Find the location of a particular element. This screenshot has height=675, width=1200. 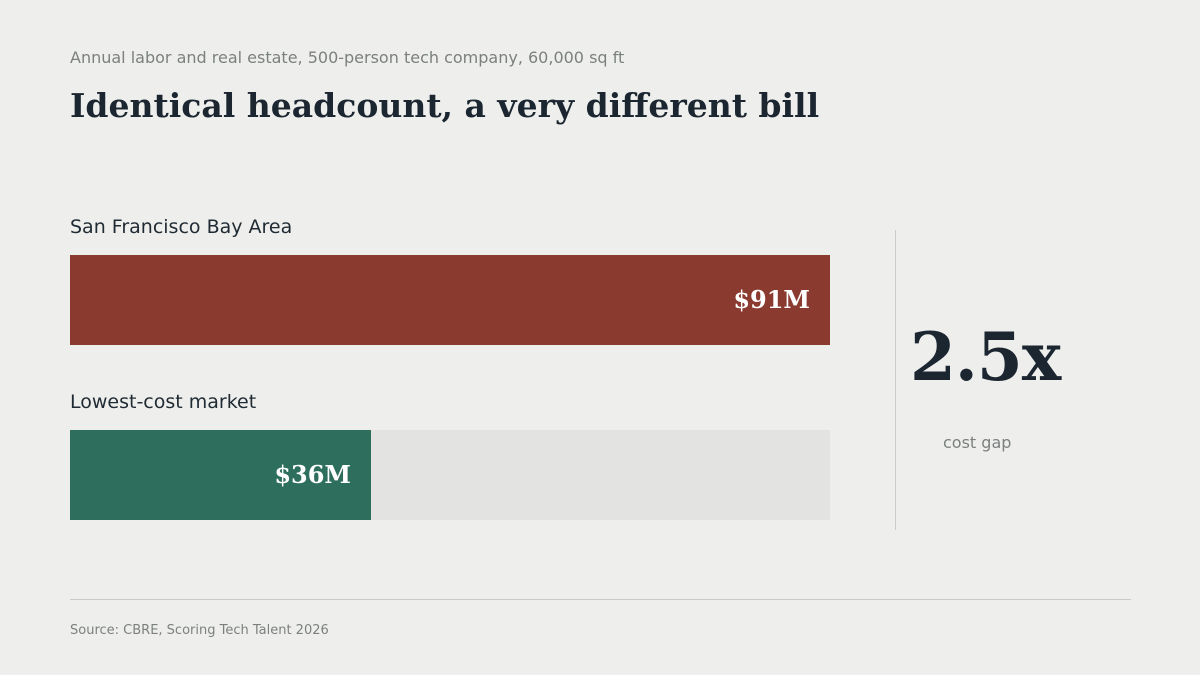

bar-label-sf: San Francisco Bay Area is located at coordinates (181, 227).